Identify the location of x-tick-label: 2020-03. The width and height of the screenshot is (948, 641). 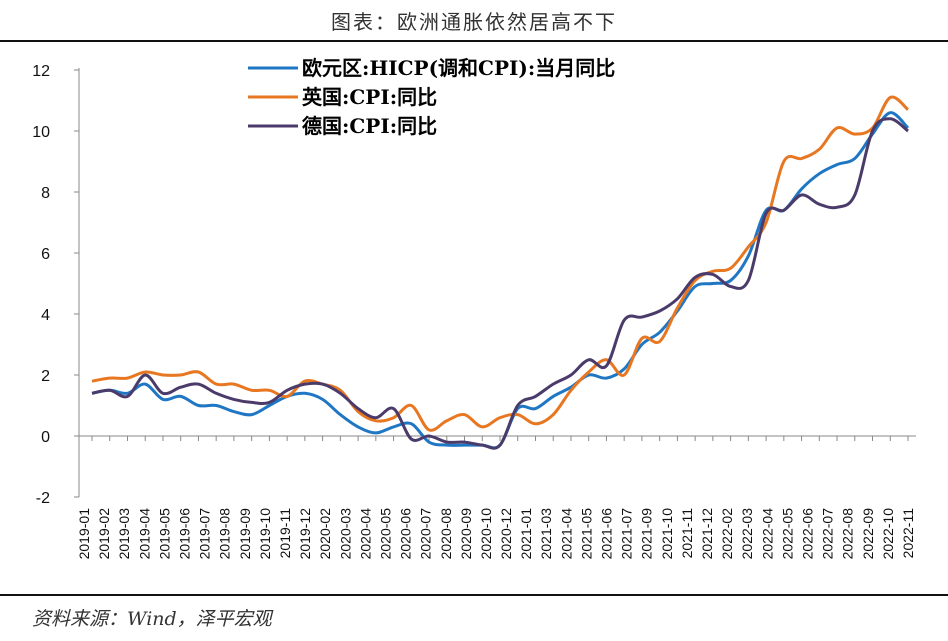
(345, 534).